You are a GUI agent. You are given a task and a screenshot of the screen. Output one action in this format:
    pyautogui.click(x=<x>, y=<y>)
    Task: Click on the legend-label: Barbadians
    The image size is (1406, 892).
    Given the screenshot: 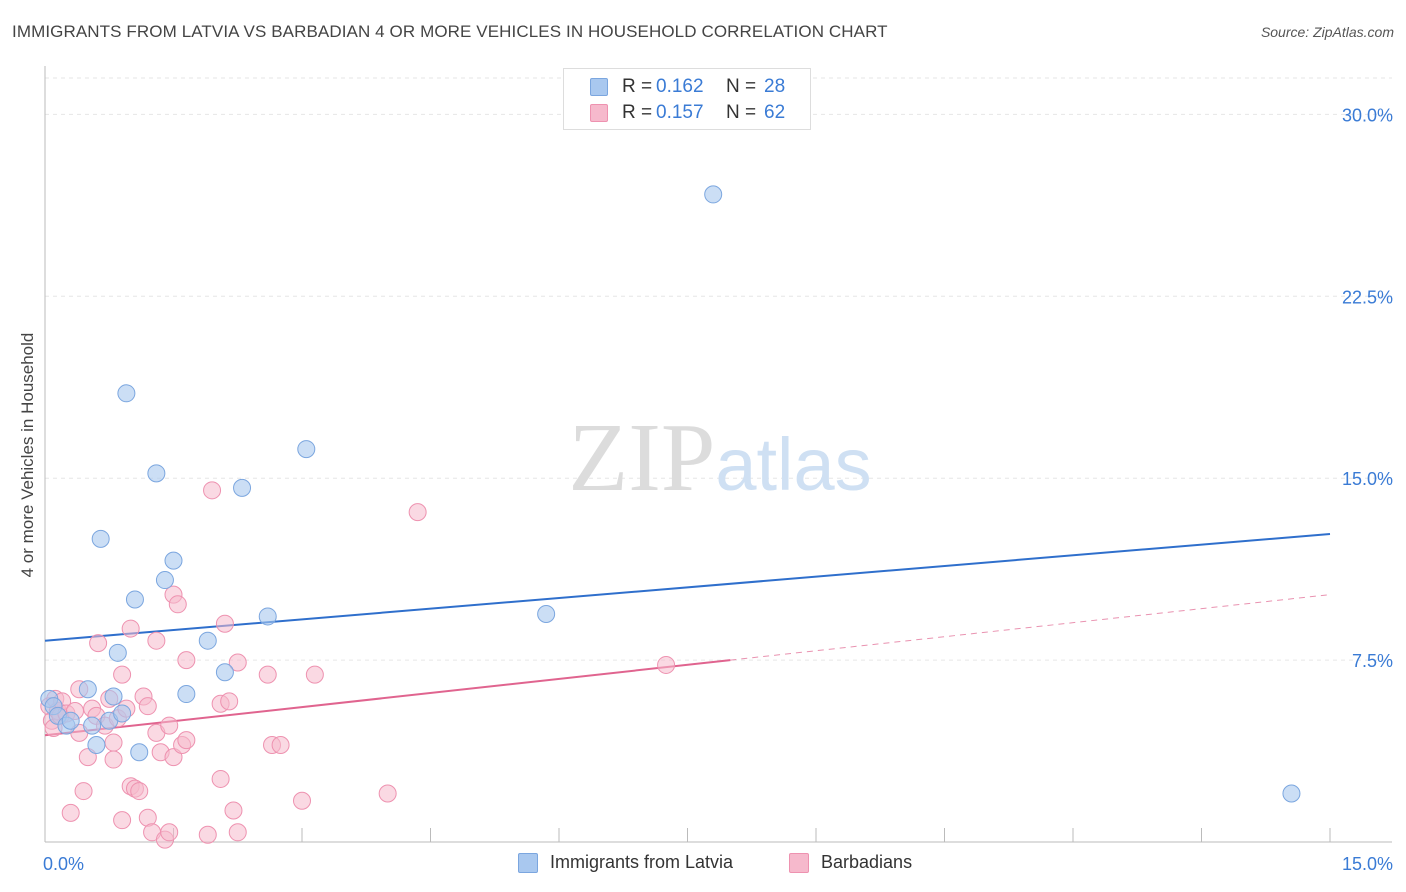 What is the action you would take?
    pyautogui.click(x=867, y=862)
    